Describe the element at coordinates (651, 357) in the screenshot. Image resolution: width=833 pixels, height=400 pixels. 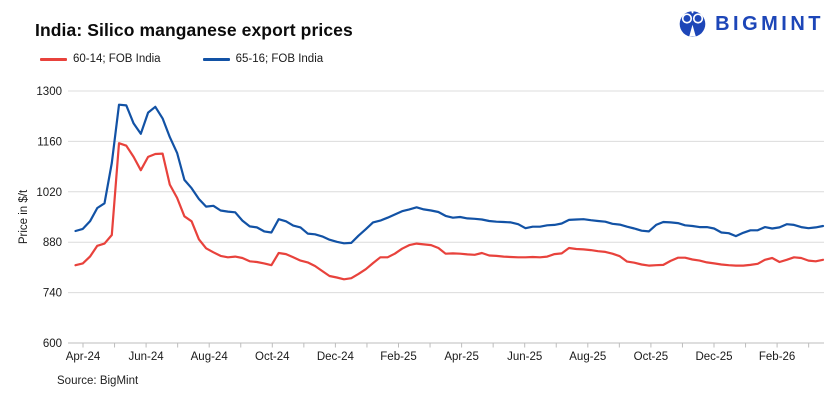
I see `svg-text: Oct-25` at that location.